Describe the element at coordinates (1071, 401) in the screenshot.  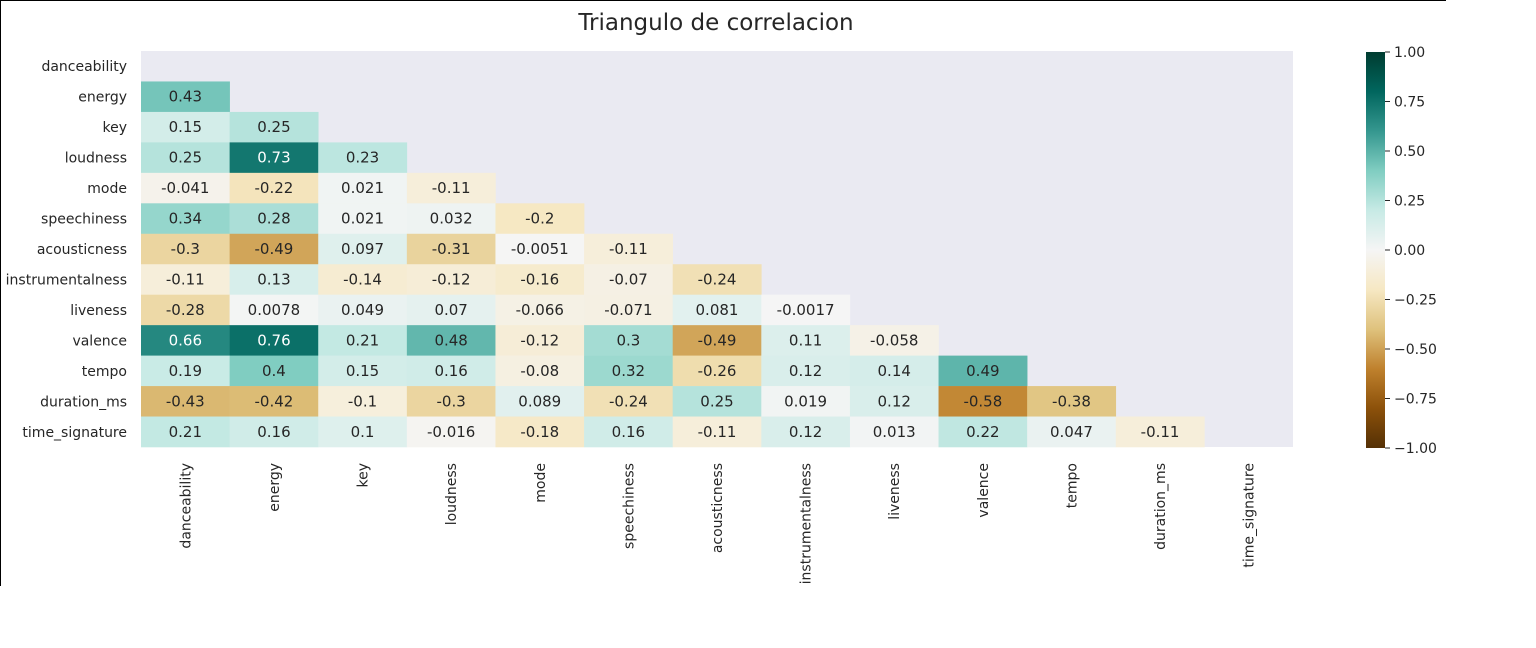
I see `cell-value-label: -0.38` at that location.